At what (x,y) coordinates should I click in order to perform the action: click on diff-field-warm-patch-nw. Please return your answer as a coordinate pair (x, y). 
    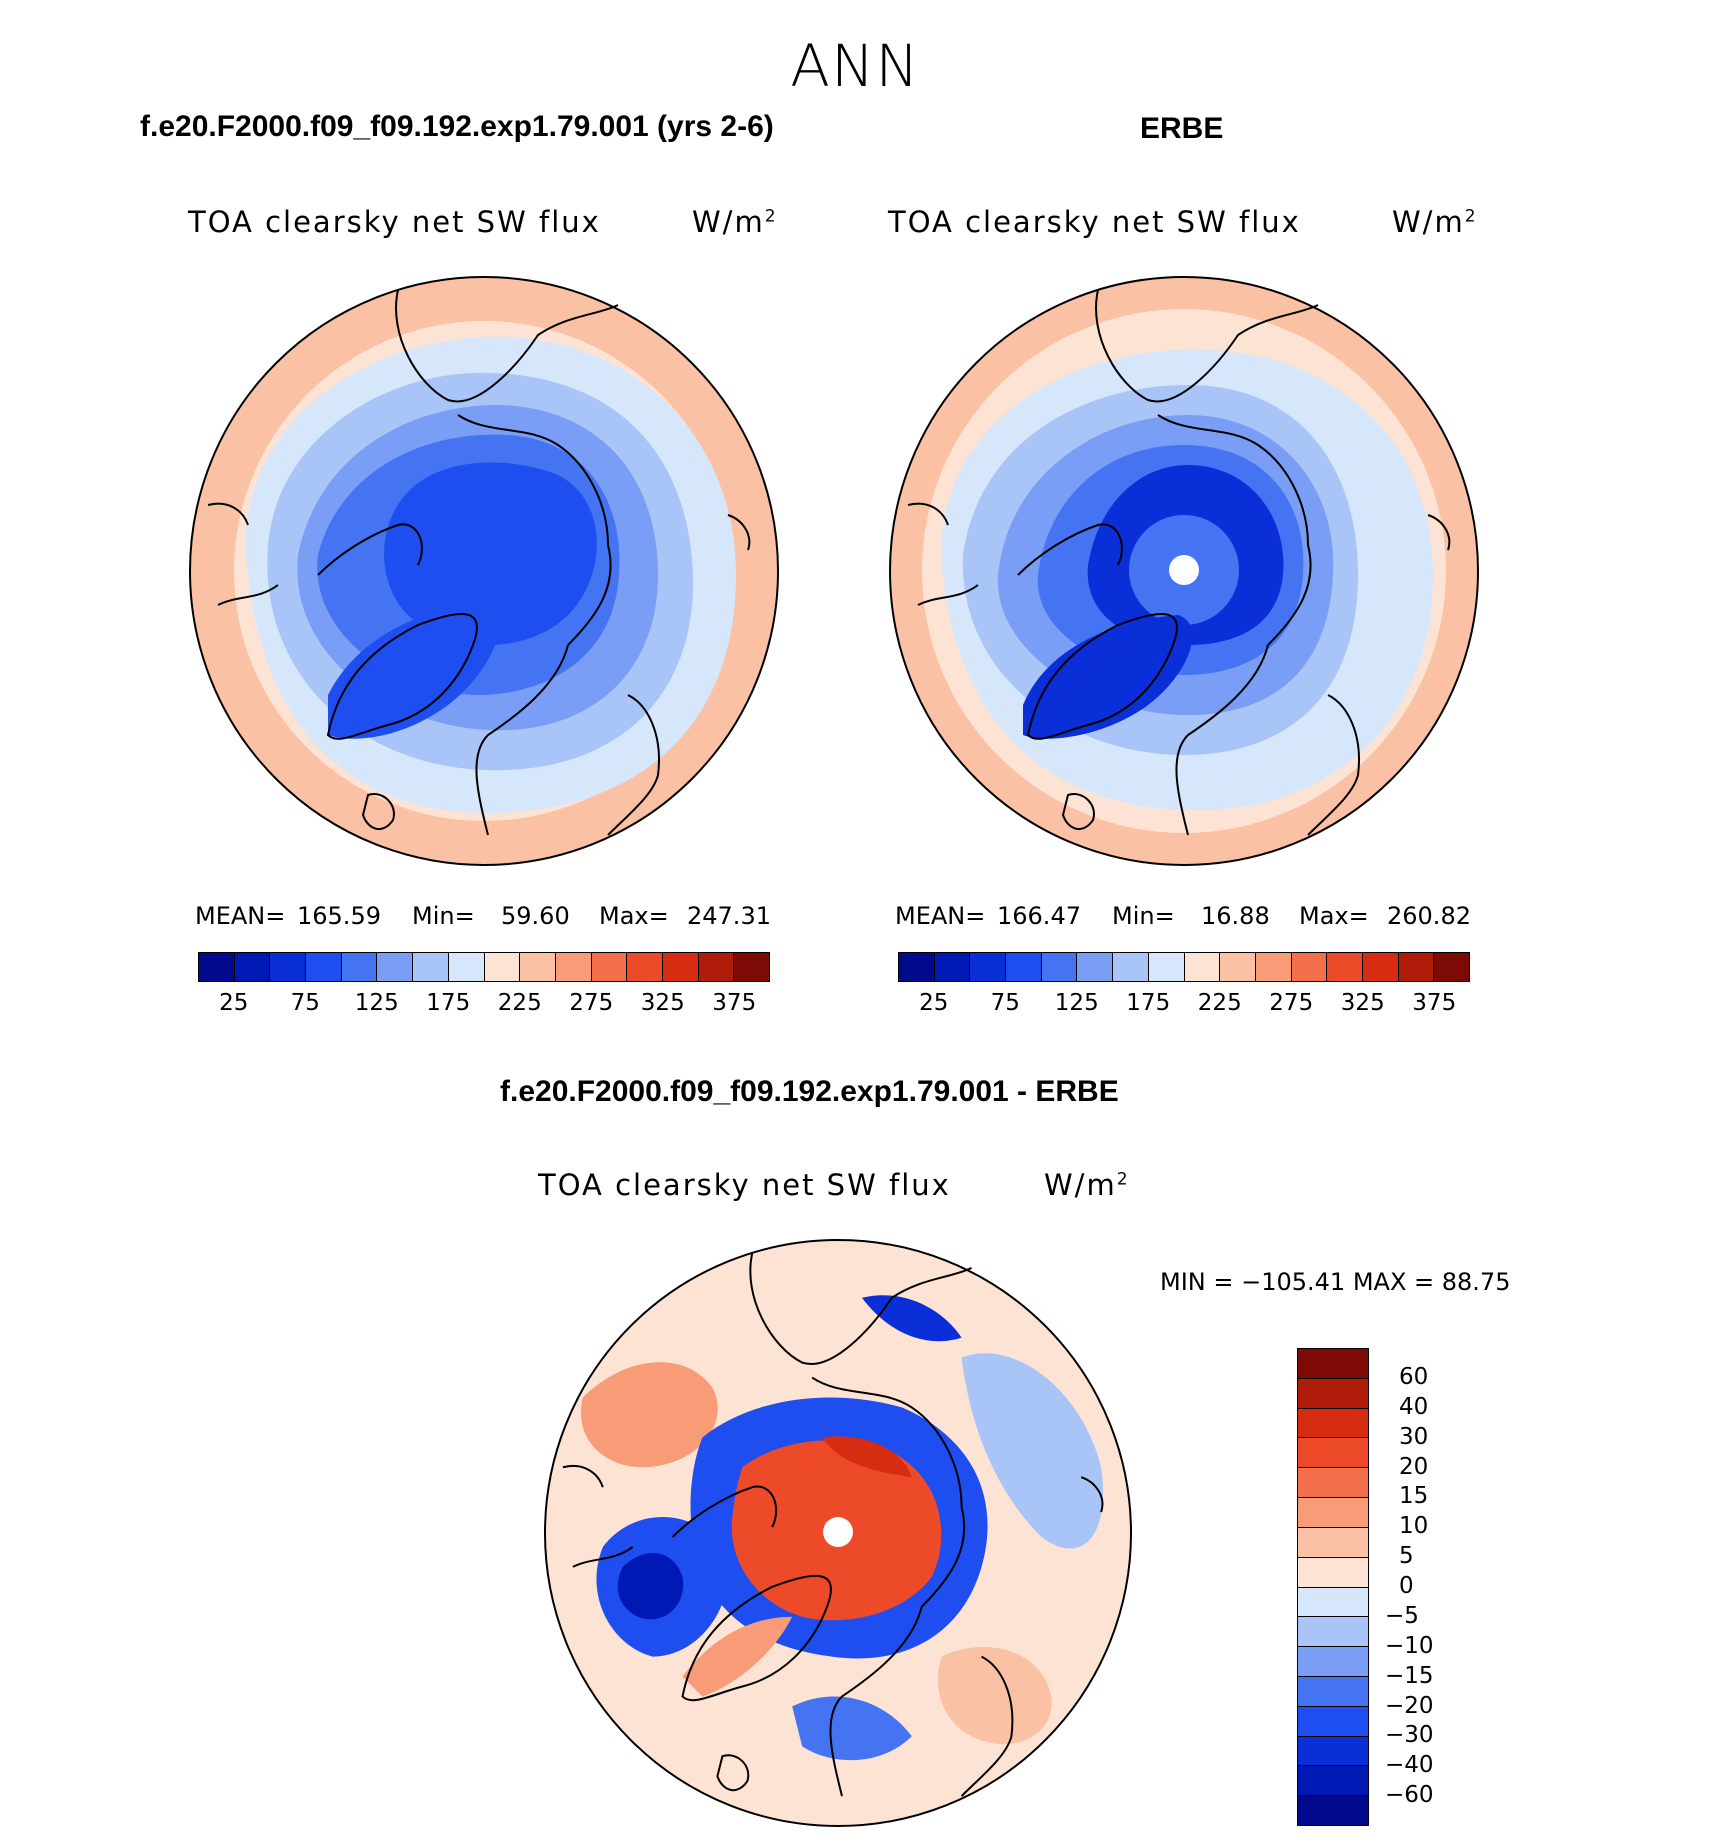
    Looking at the image, I should click on (649, 1415).